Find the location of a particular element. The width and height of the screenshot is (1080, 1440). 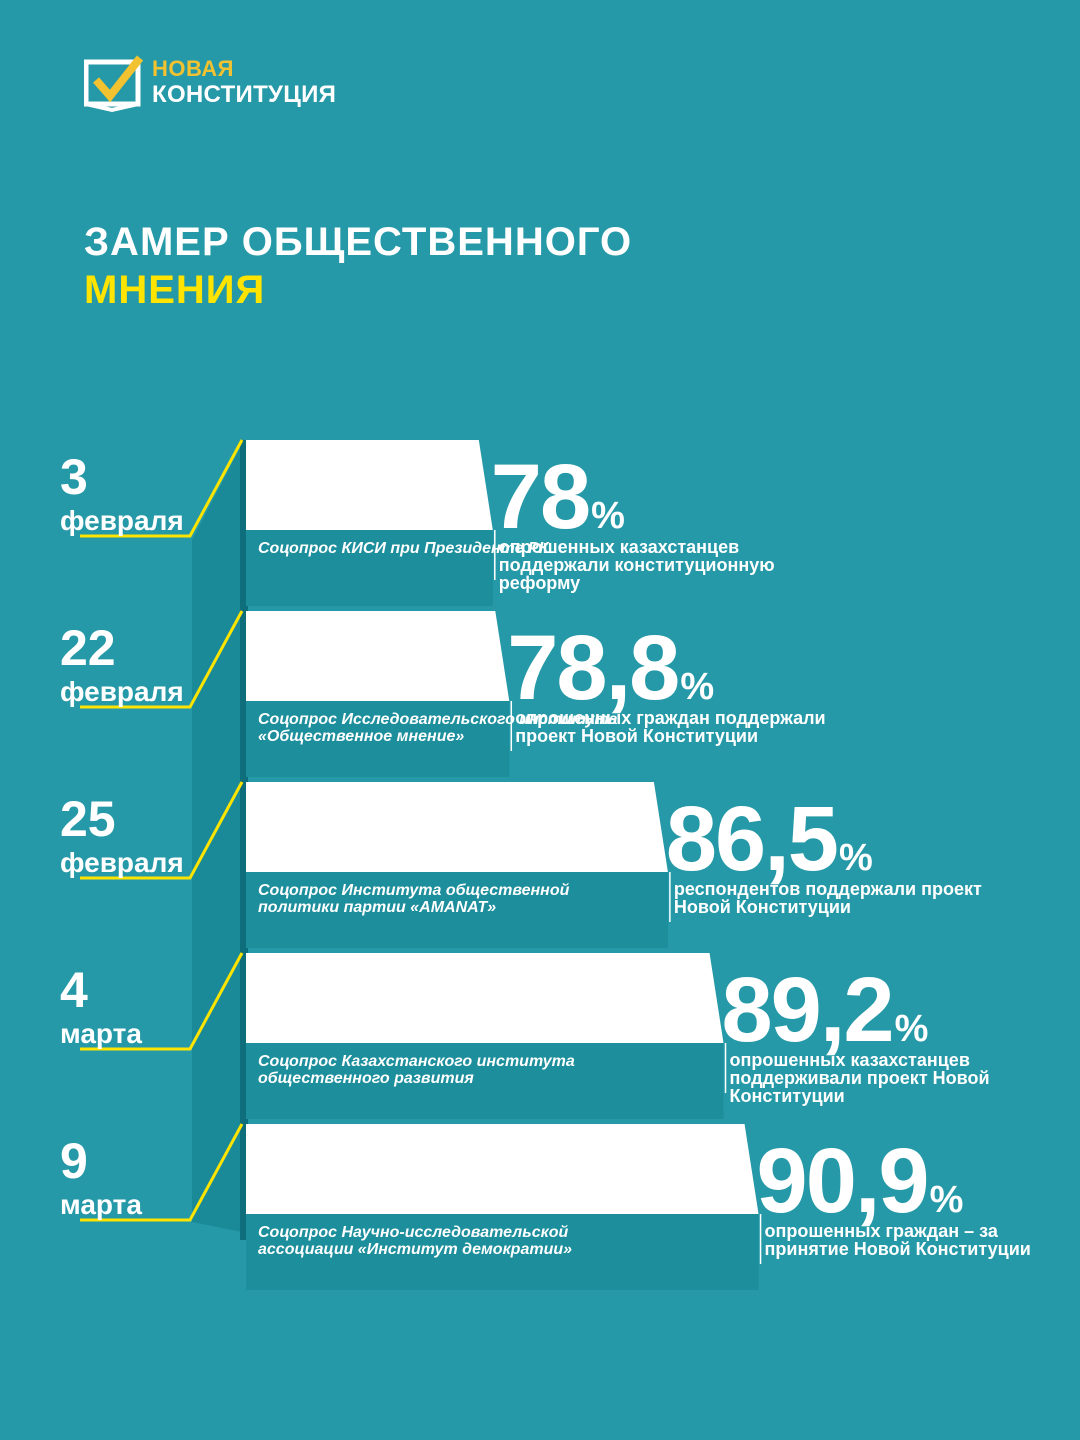

value-number: 78 is located at coordinates (540, 497).